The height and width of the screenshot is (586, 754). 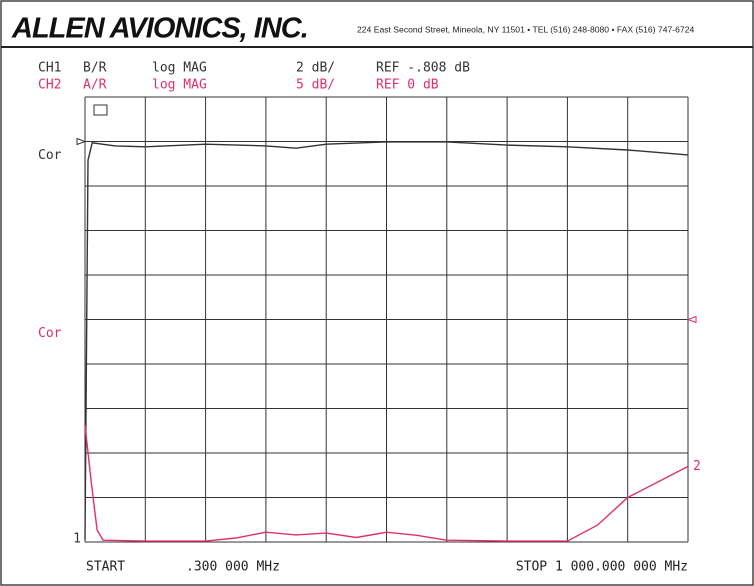 What do you see at coordinates (100, 110) in the screenshot?
I see `channel-icon` at bounding box center [100, 110].